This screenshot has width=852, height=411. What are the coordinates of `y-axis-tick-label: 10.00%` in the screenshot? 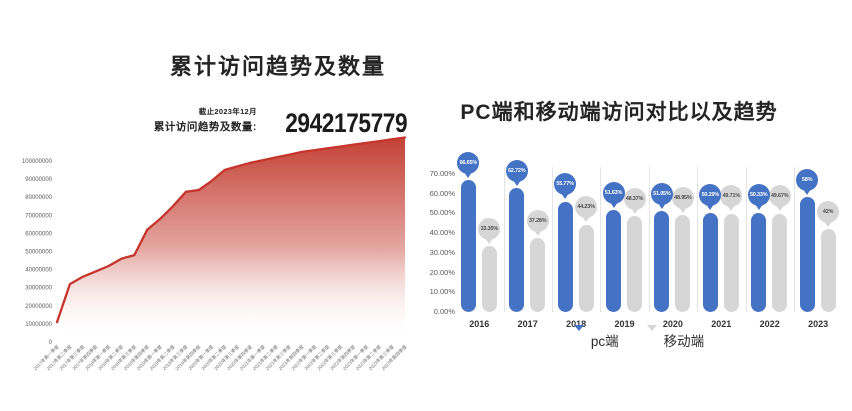 It's located at (442, 292).